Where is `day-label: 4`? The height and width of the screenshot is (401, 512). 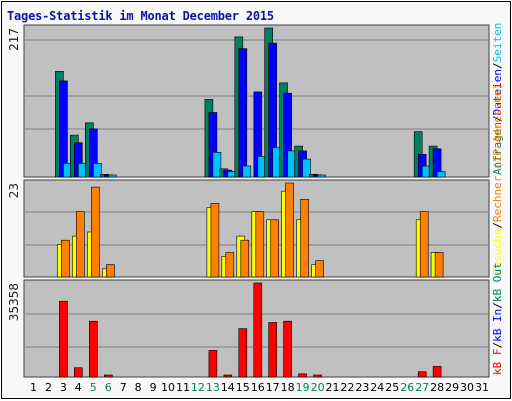 day-label: 4 is located at coordinates (78, 387).